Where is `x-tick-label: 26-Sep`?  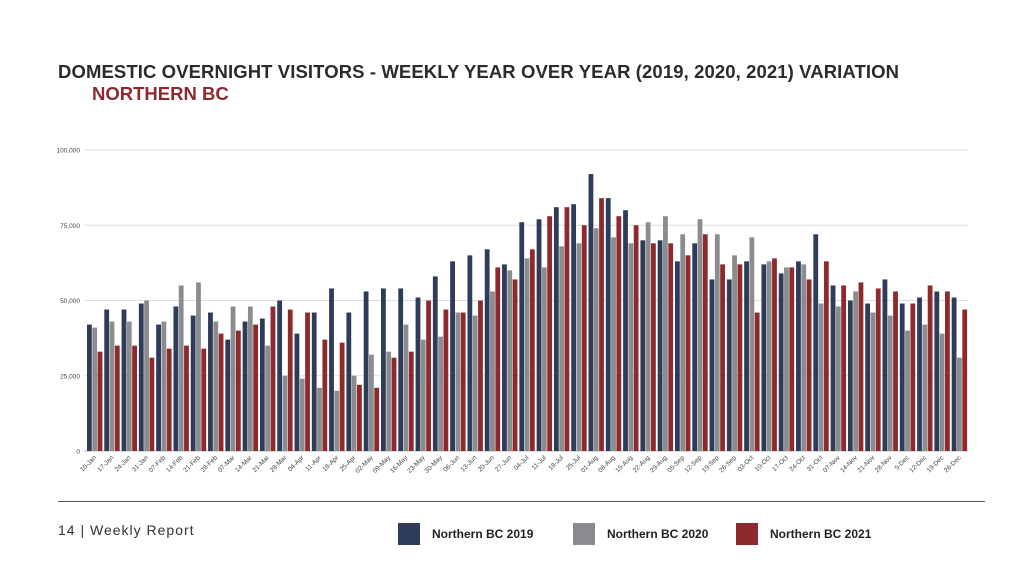
x-tick-label: 26-Sep is located at coordinates (728, 464).